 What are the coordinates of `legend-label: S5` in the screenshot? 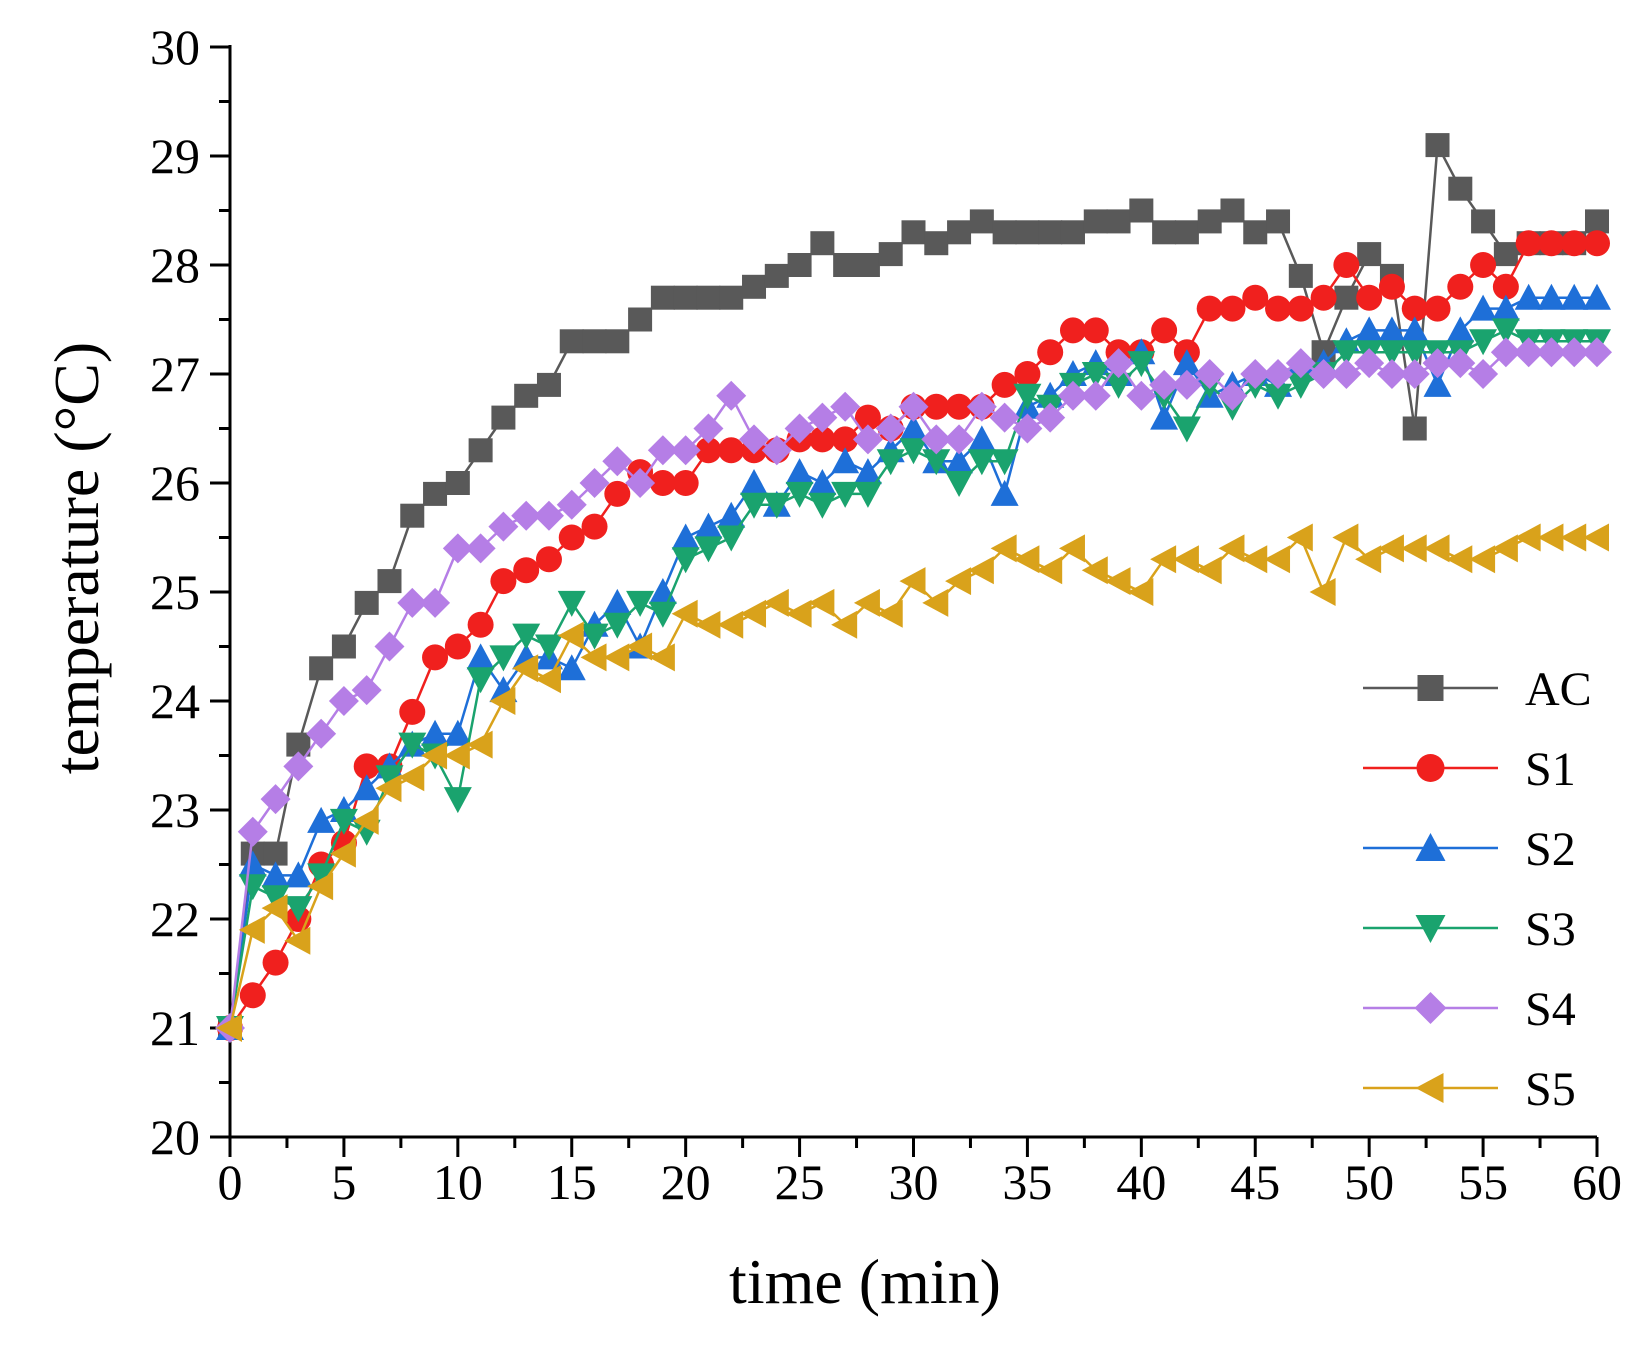 It's located at (1550, 1089).